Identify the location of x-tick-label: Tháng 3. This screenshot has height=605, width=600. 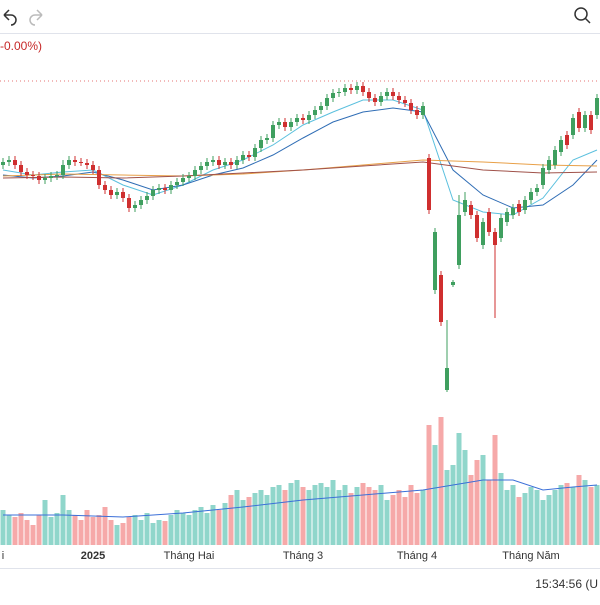
(303, 556).